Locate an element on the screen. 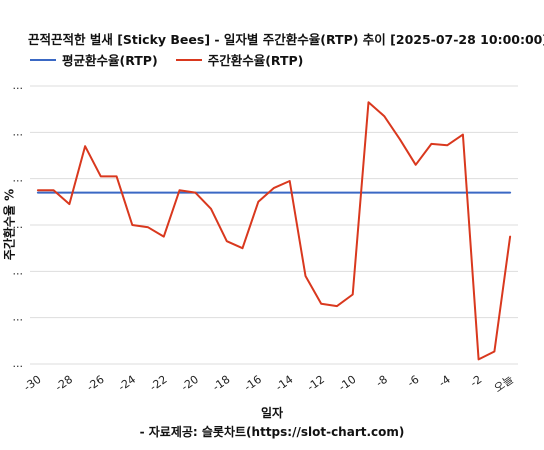 This screenshot has width=544, height=450. x-tick-label: 오늘 is located at coordinates (504, 384).